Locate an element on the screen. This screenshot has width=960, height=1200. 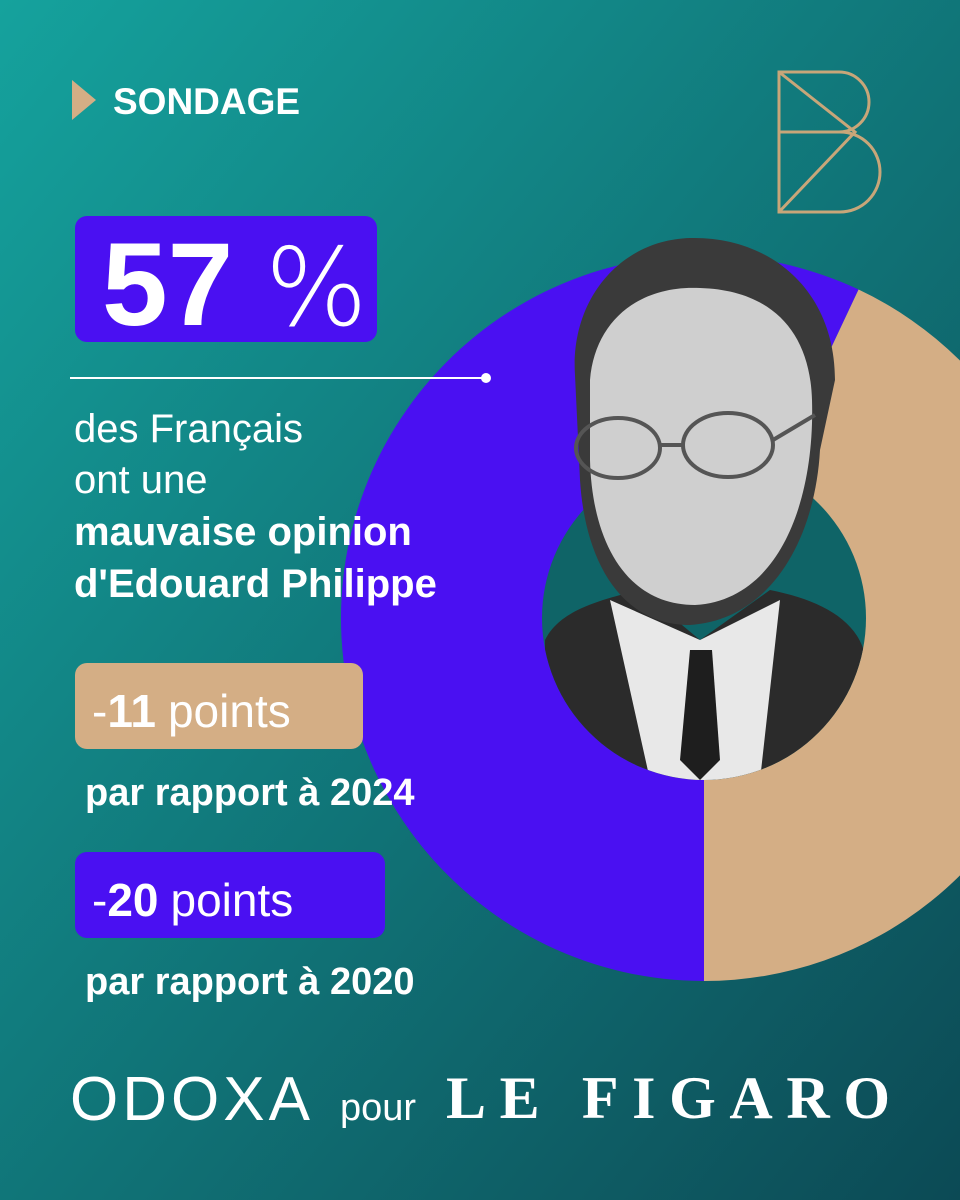
brand-logo is located at coordinates (829, 142).